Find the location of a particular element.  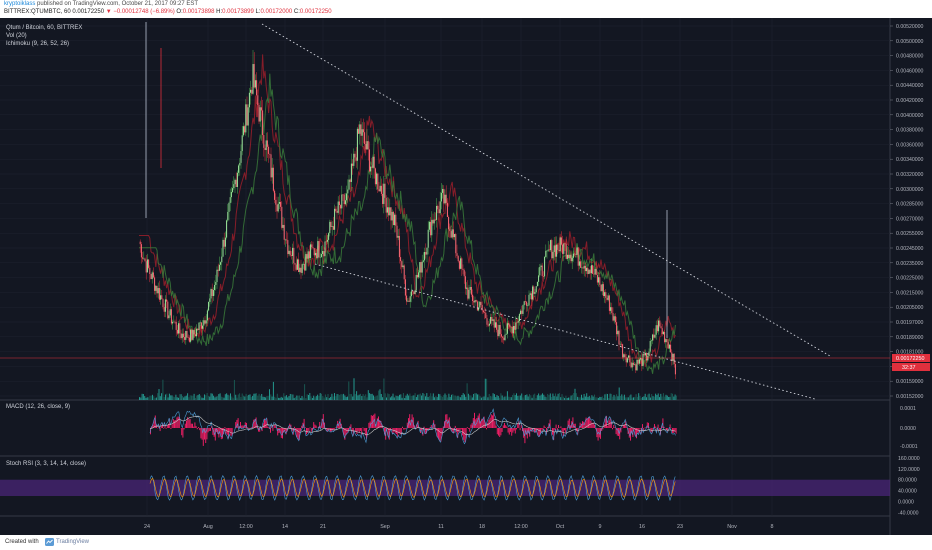

time-tick-label: 12:00 is located at coordinates (246, 527).